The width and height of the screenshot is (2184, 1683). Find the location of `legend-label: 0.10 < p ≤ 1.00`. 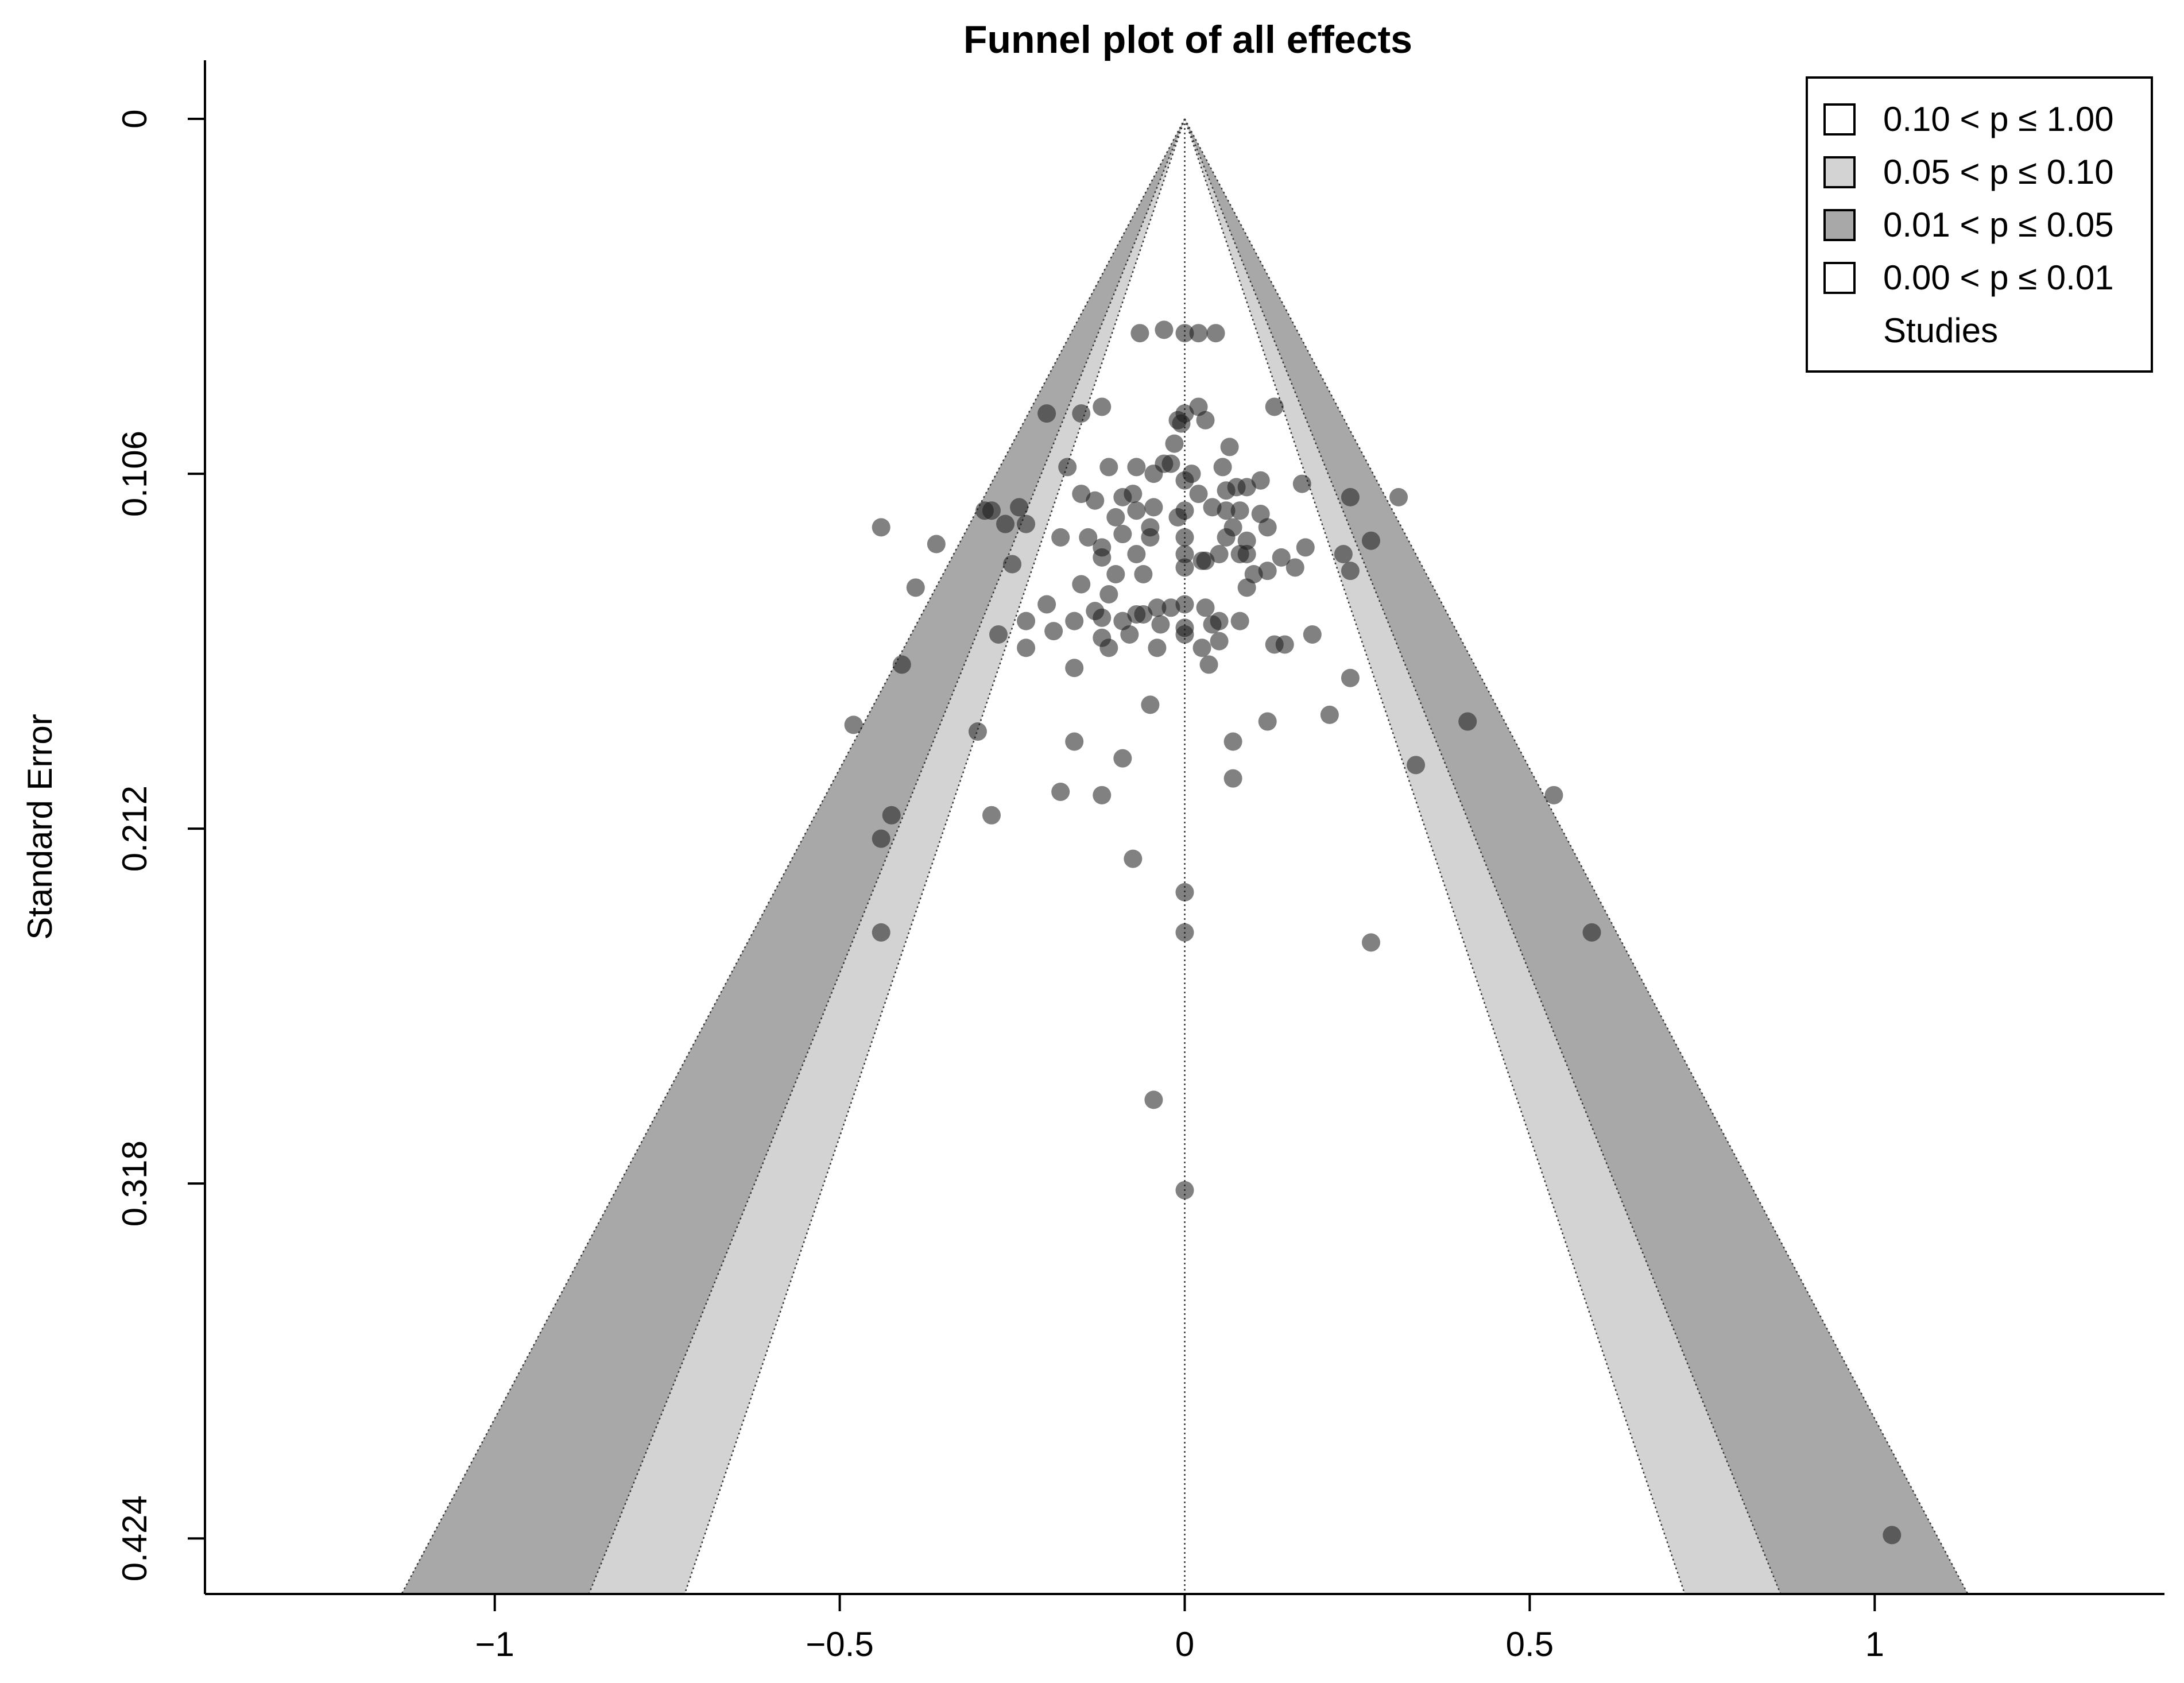

legend-label: 0.10 < p ≤ 1.00 is located at coordinates (1998, 119).